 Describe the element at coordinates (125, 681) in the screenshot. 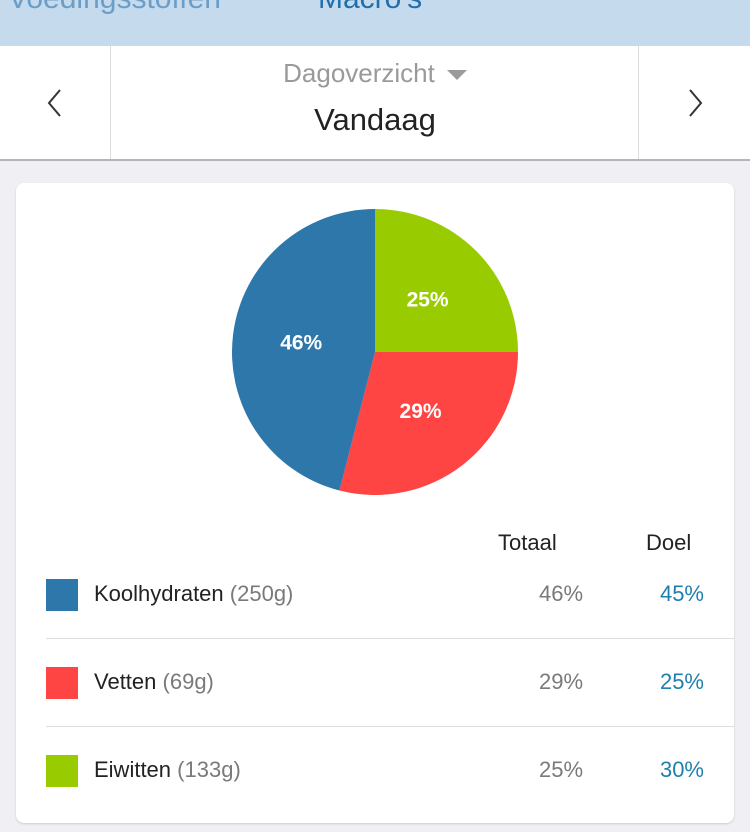

I see `macro-label: Vetten` at that location.